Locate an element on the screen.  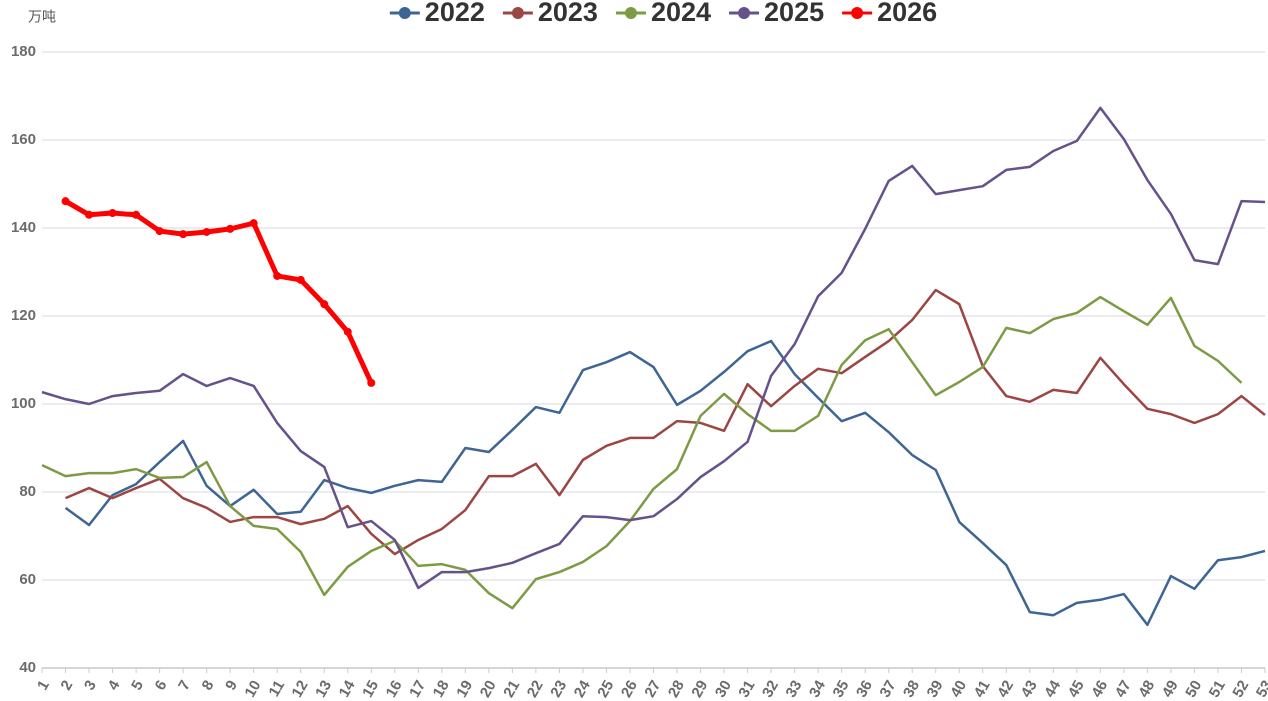
x-tick-label: 19 is located at coordinates (464, 688).